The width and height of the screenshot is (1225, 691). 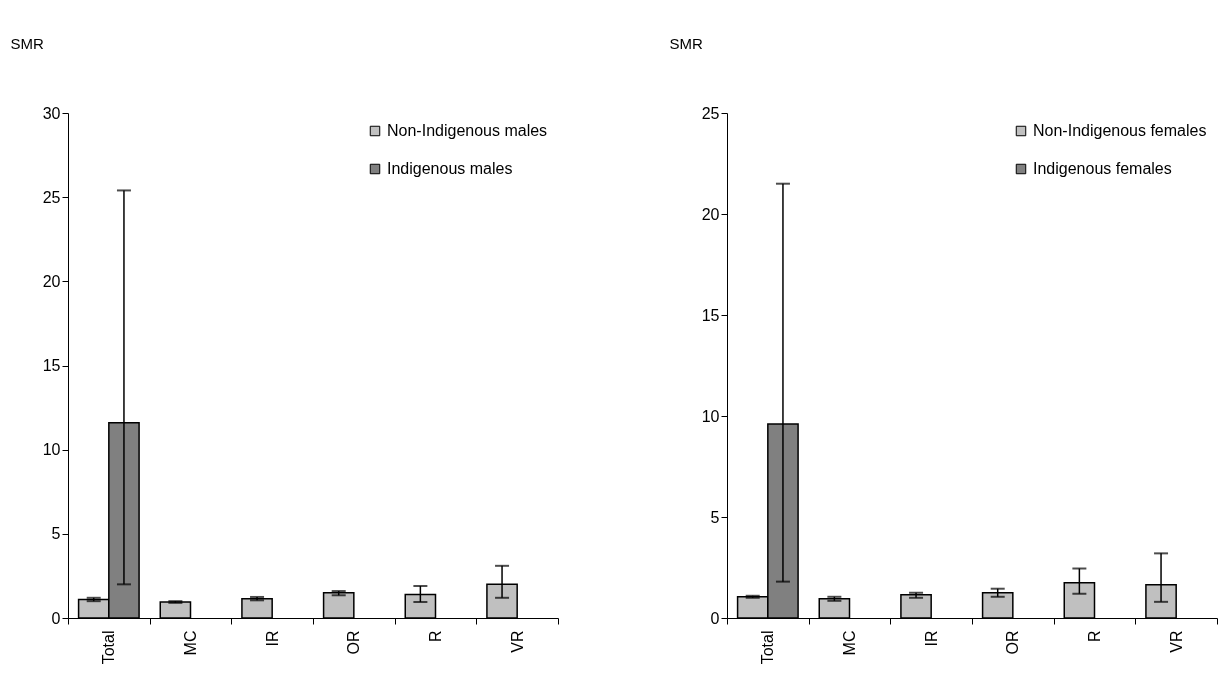 What do you see at coordinates (1120, 130) in the screenshot?
I see `legend-label: Non-Indigenous females` at bounding box center [1120, 130].